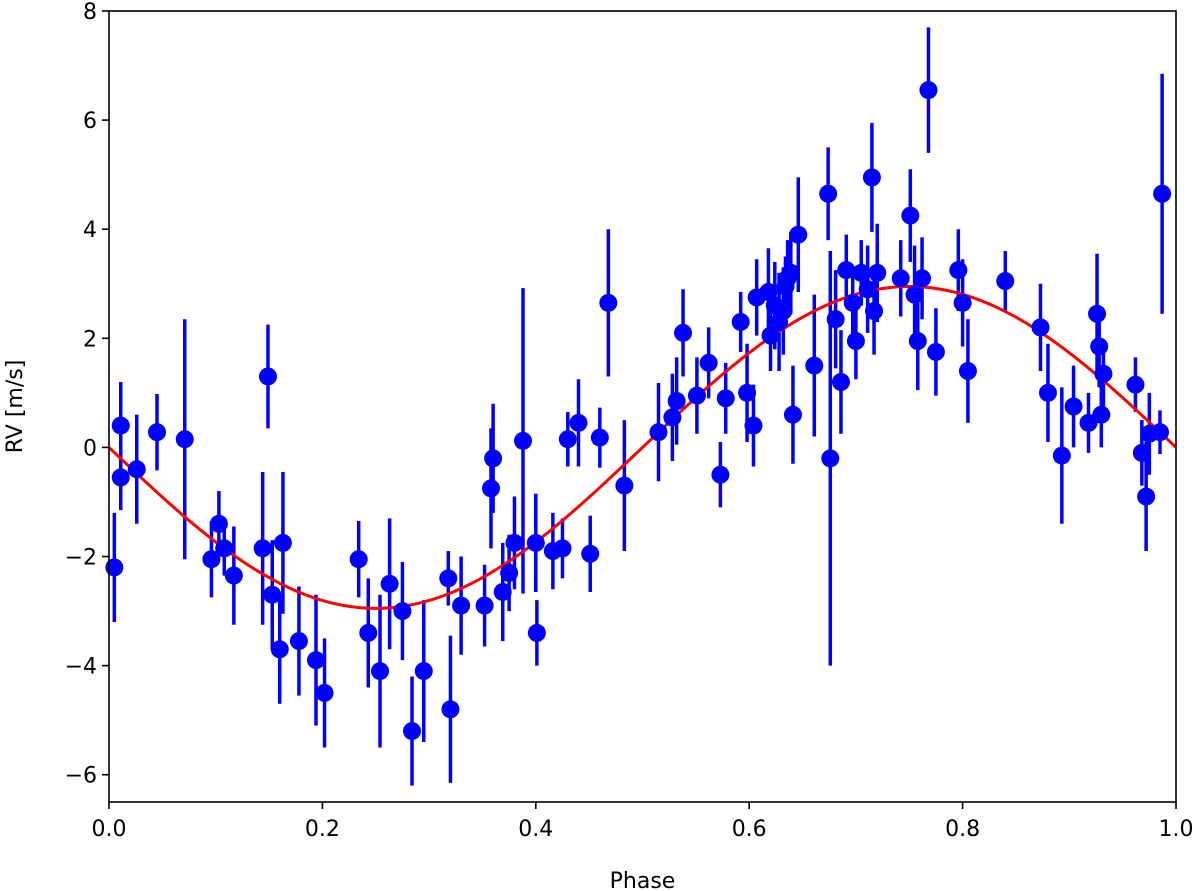 Image resolution: width=1200 pixels, height=891 pixels. Describe the element at coordinates (90, 12) in the screenshot. I see `y-tick-label: 8` at that location.